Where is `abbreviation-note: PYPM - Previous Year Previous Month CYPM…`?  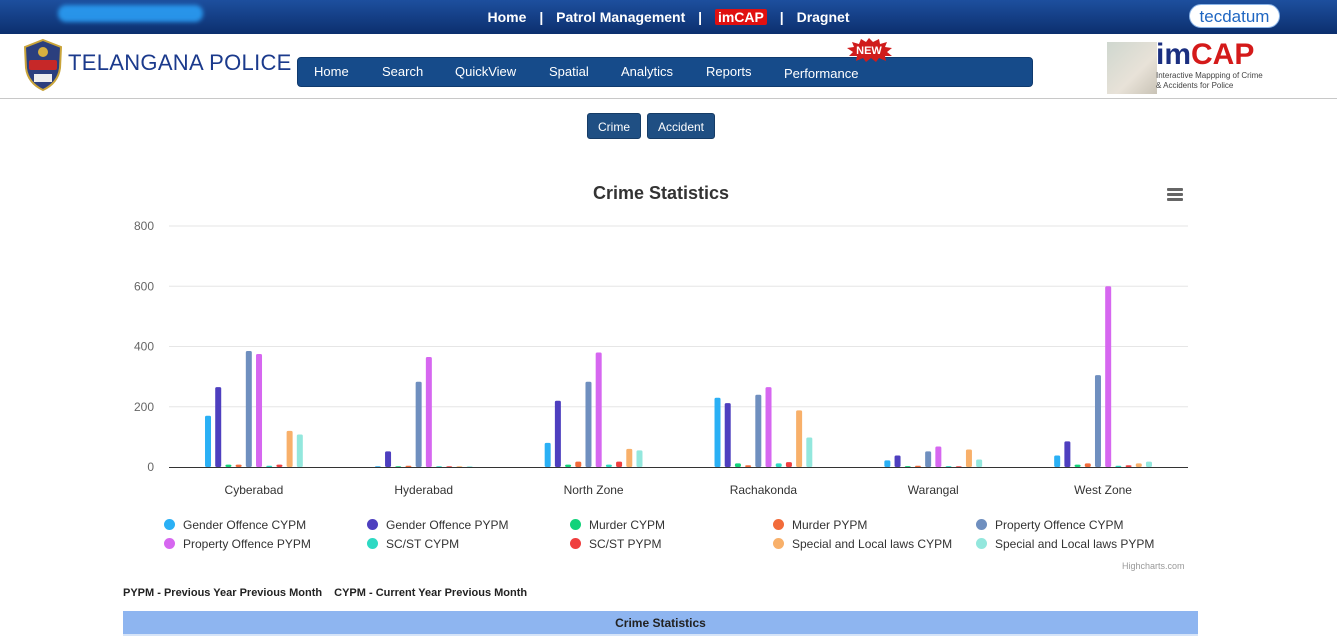
abbreviation-note: PYPM - Previous Year Previous Month CYPM… is located at coordinates (329, 593).